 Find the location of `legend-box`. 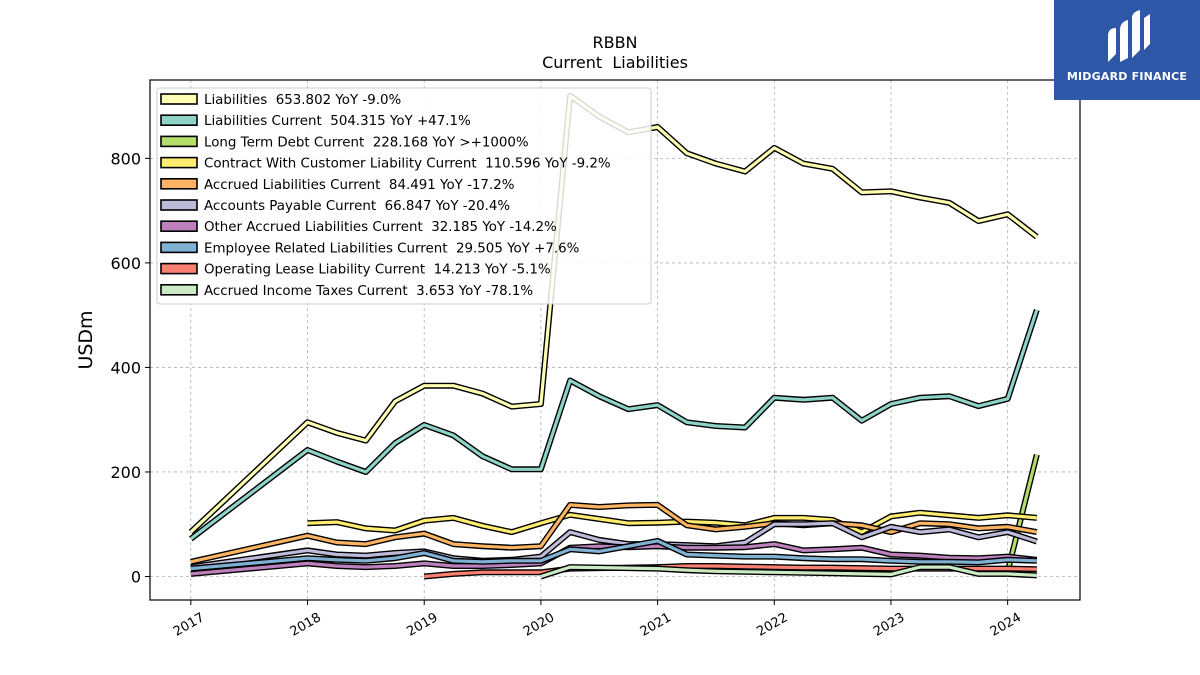

legend-box is located at coordinates (404, 196).